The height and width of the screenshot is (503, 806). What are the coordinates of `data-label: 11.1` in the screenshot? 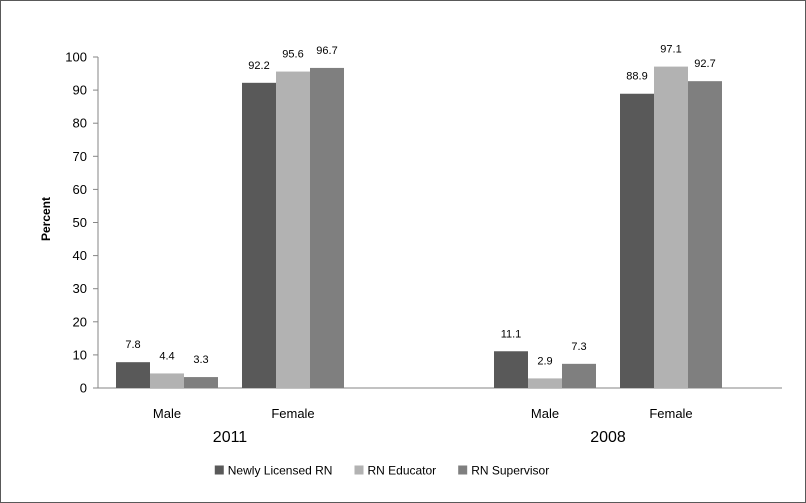 It's located at (511, 334).